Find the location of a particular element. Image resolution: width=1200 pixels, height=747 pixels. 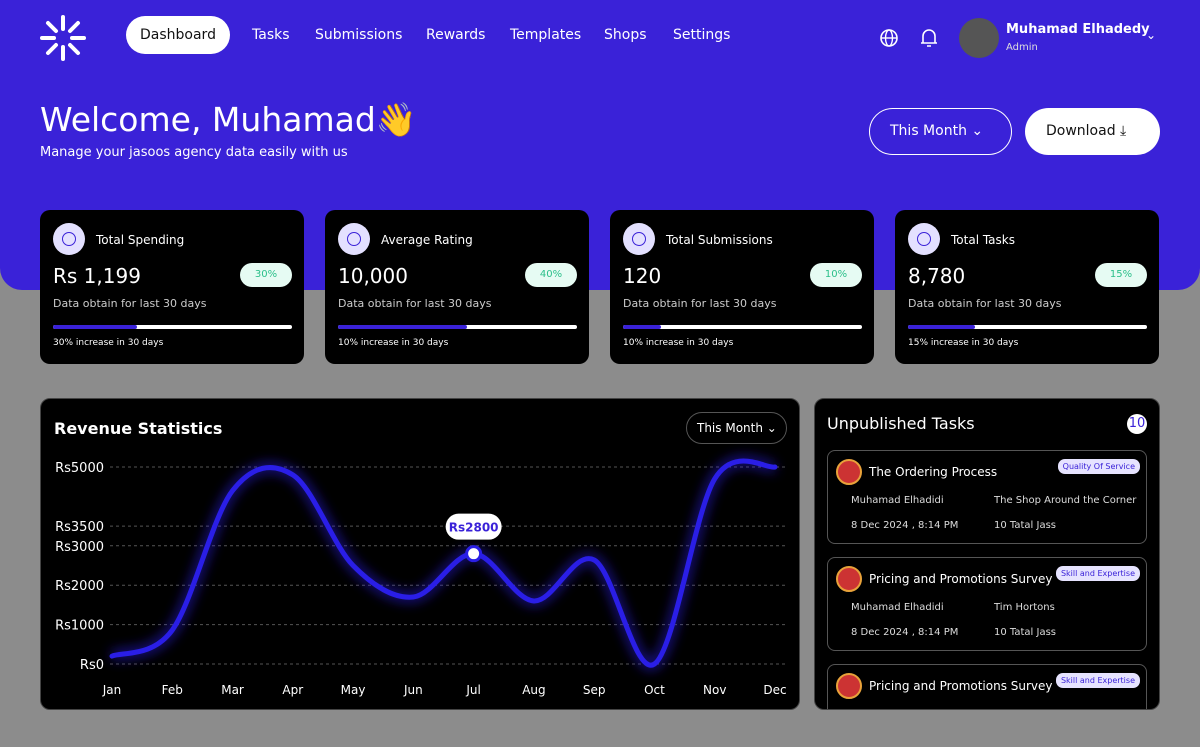

y-tick-label: Rs5000 is located at coordinates (79, 468).